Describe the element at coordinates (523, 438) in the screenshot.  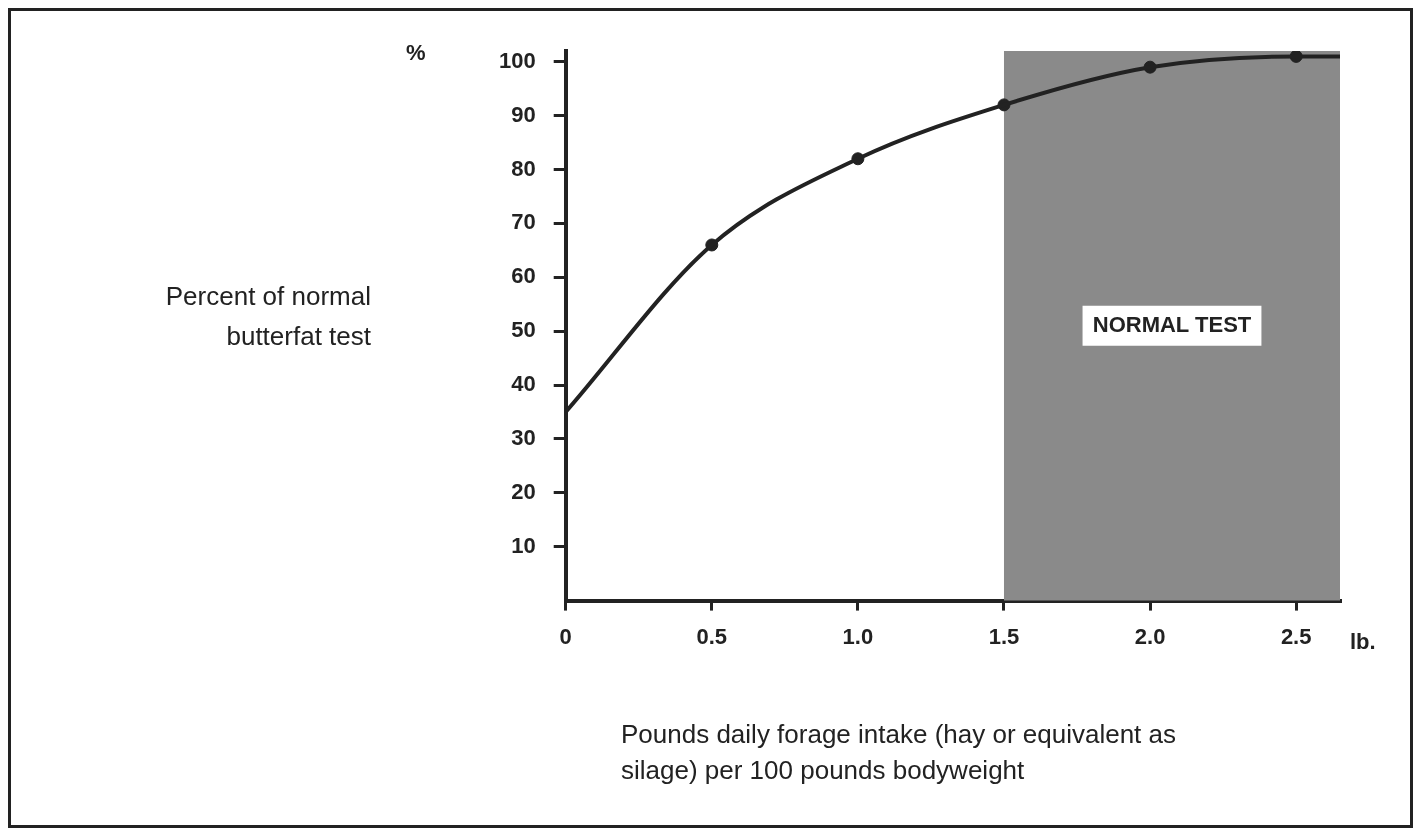
I see `y-tick-label: 30` at that location.